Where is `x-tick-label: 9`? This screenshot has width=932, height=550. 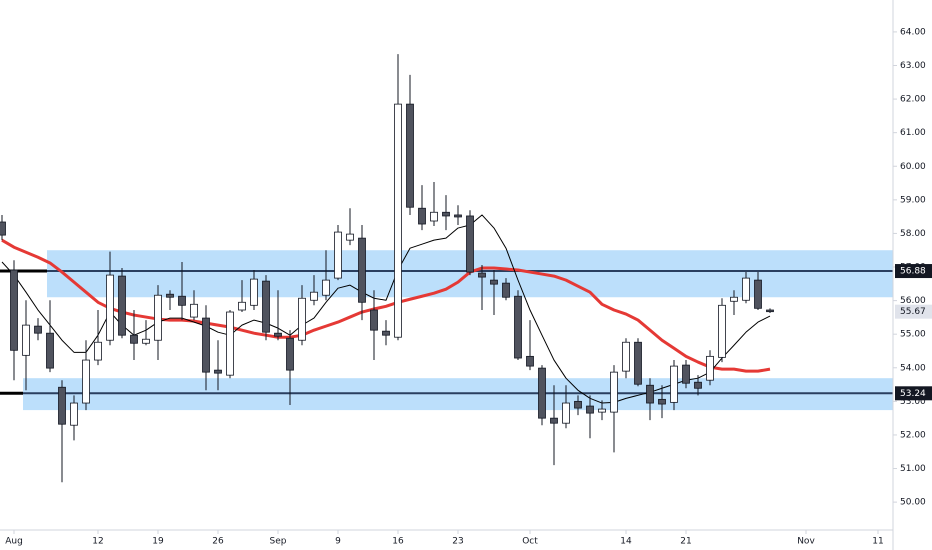 x-tick-label: 9 is located at coordinates (338, 542).